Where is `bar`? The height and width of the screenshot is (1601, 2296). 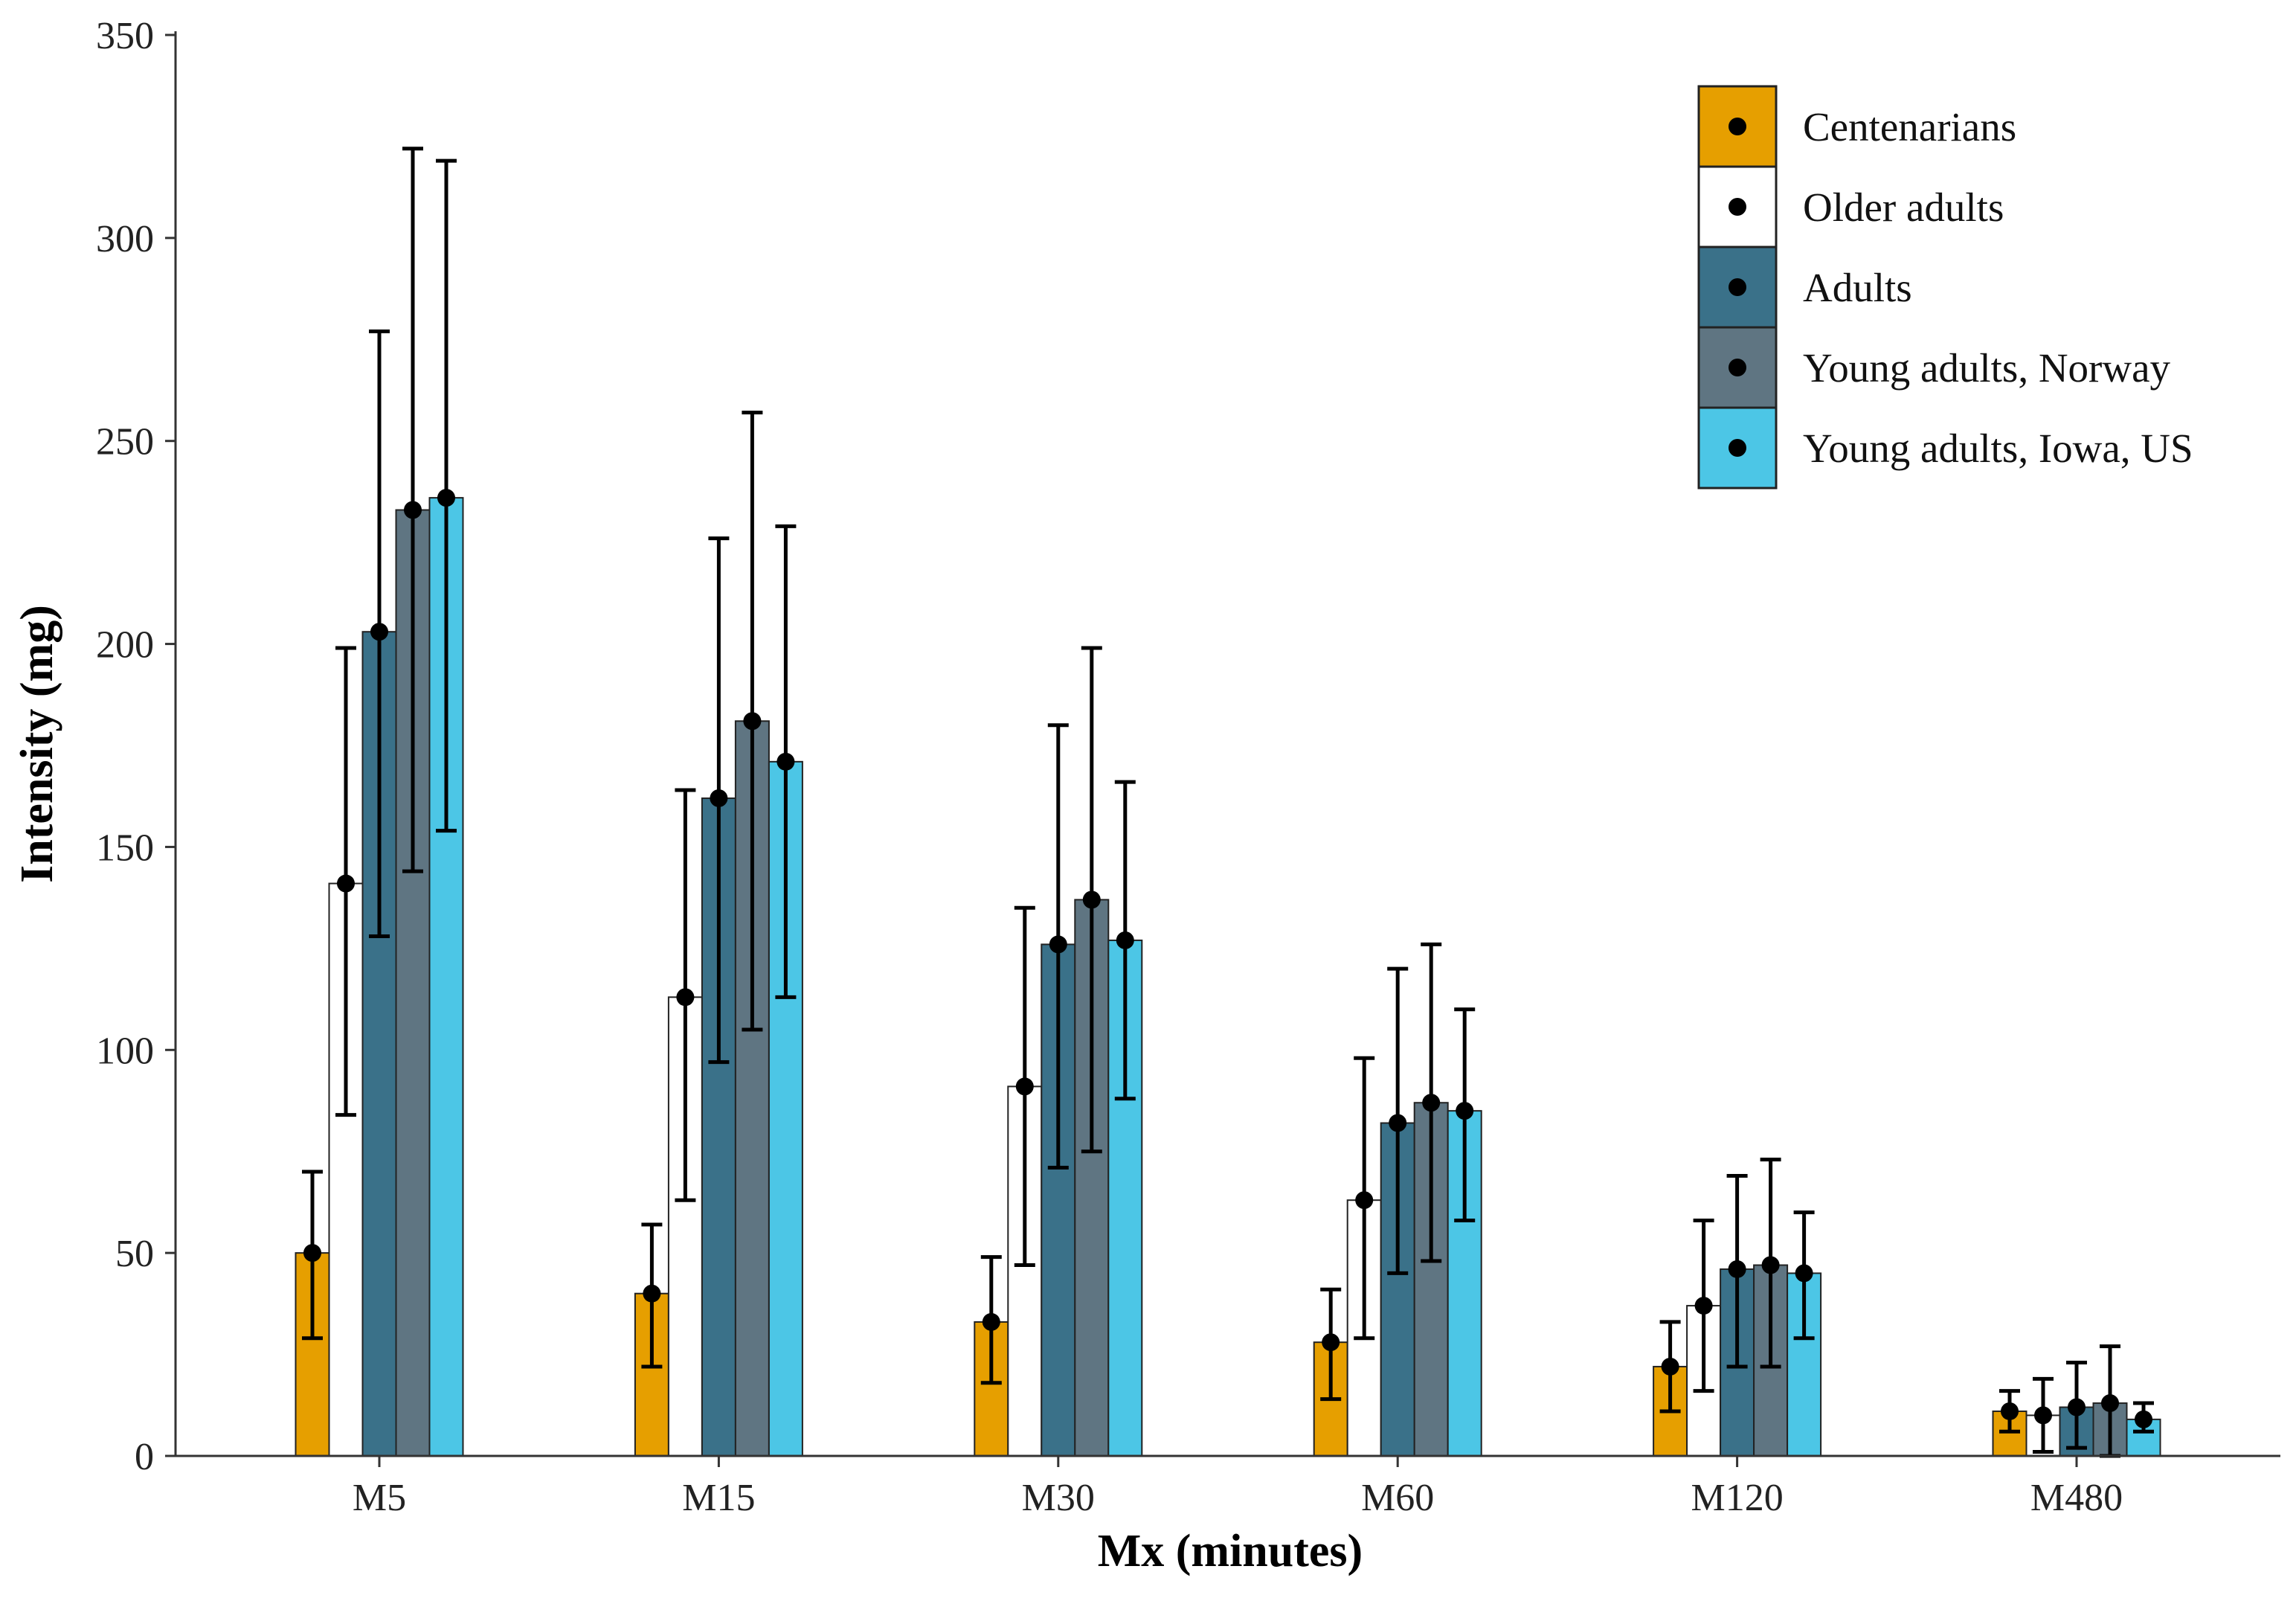 bar is located at coordinates (685, 1226).